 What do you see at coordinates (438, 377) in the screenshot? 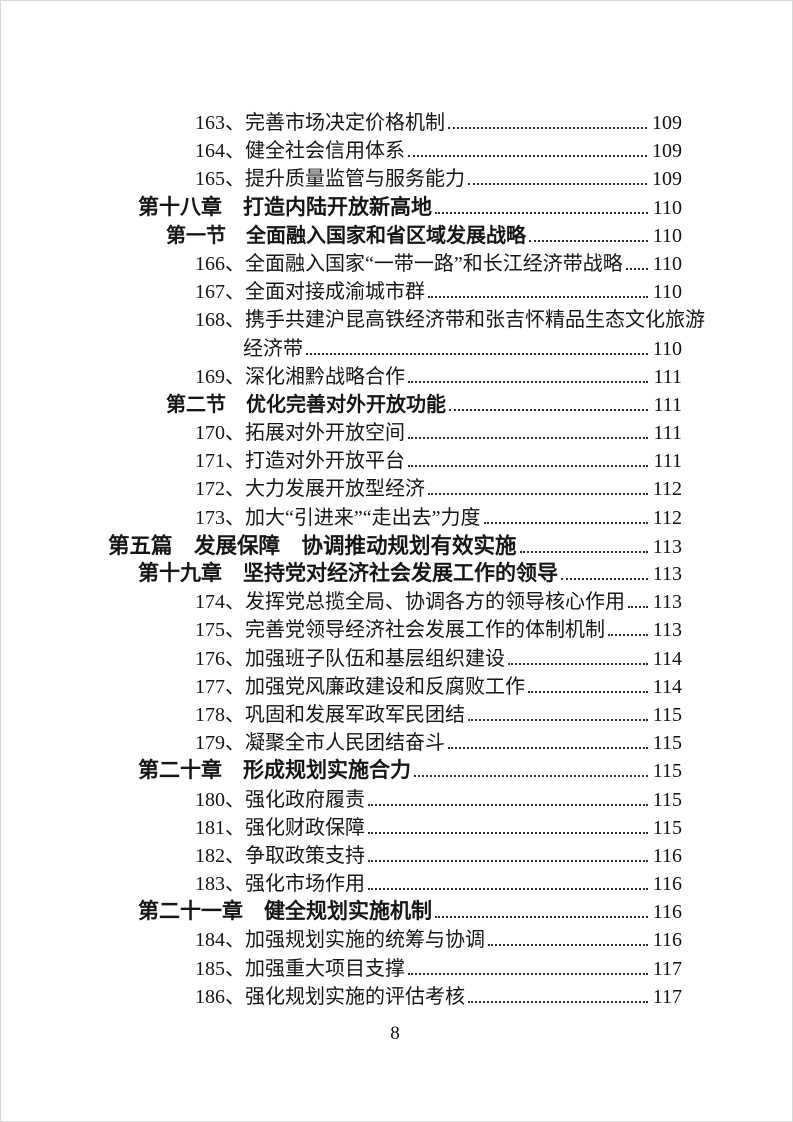
I see `toc-entry-row: 169、深化湘黔战略合作 111` at bounding box center [438, 377].